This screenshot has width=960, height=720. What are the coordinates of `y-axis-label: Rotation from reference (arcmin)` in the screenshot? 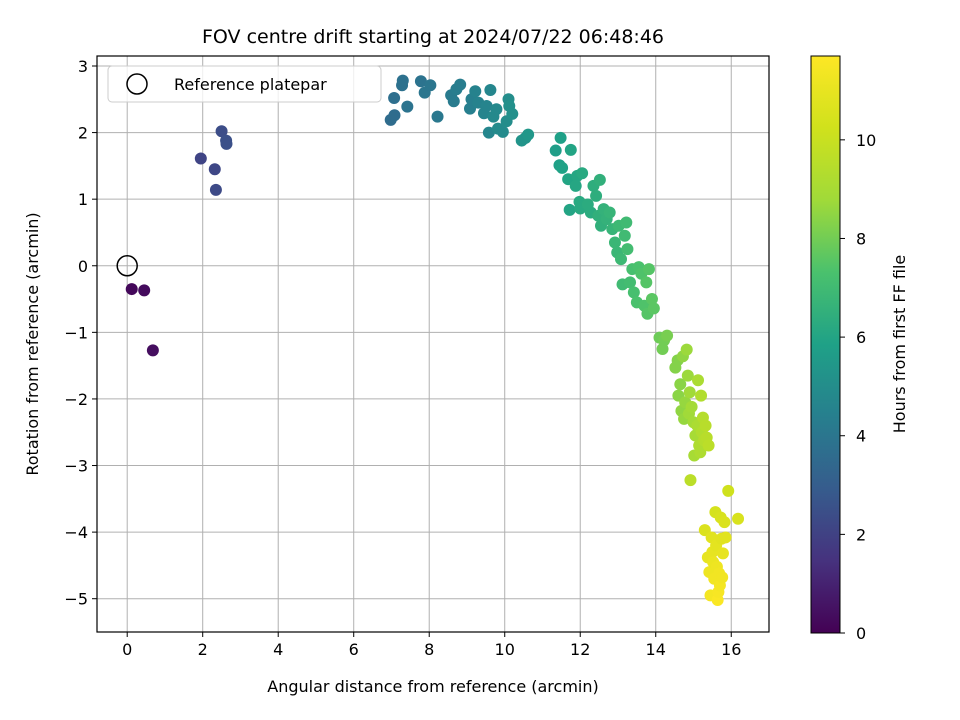 It's located at (32, 343).